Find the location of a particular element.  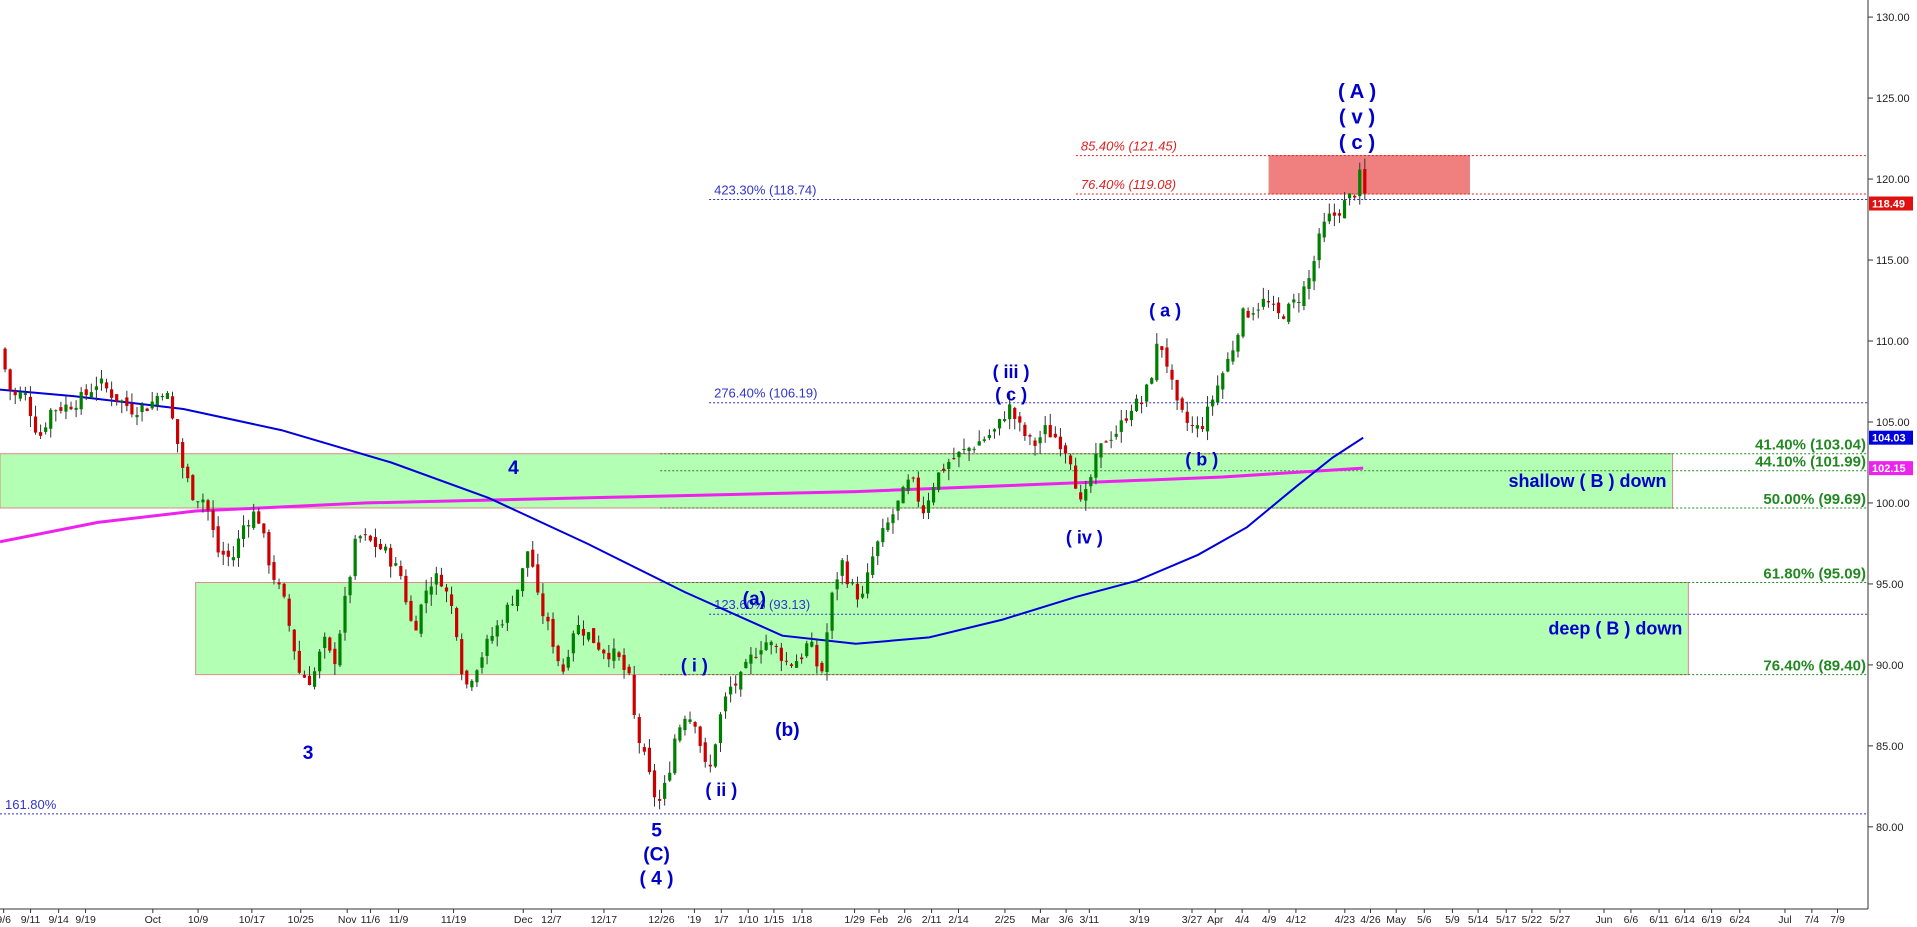

x-tick-label: 1/18 is located at coordinates (802, 920).